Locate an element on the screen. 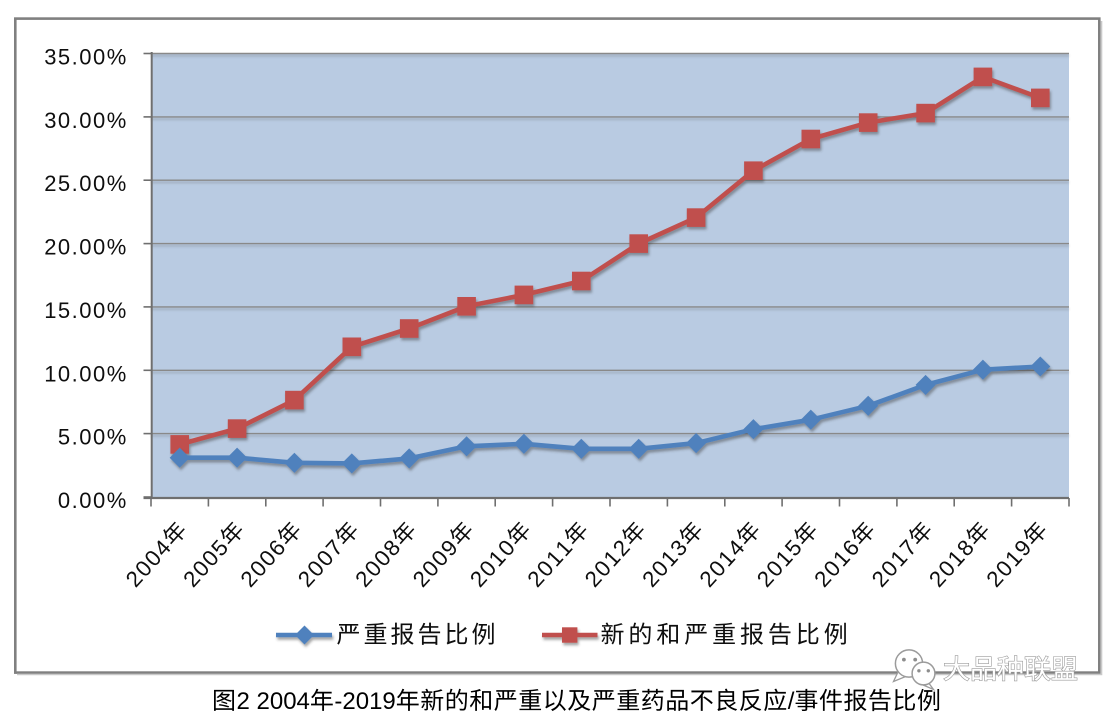 The image size is (1114, 724). svg-text: 2 2004 is located at coordinates (273, 701).